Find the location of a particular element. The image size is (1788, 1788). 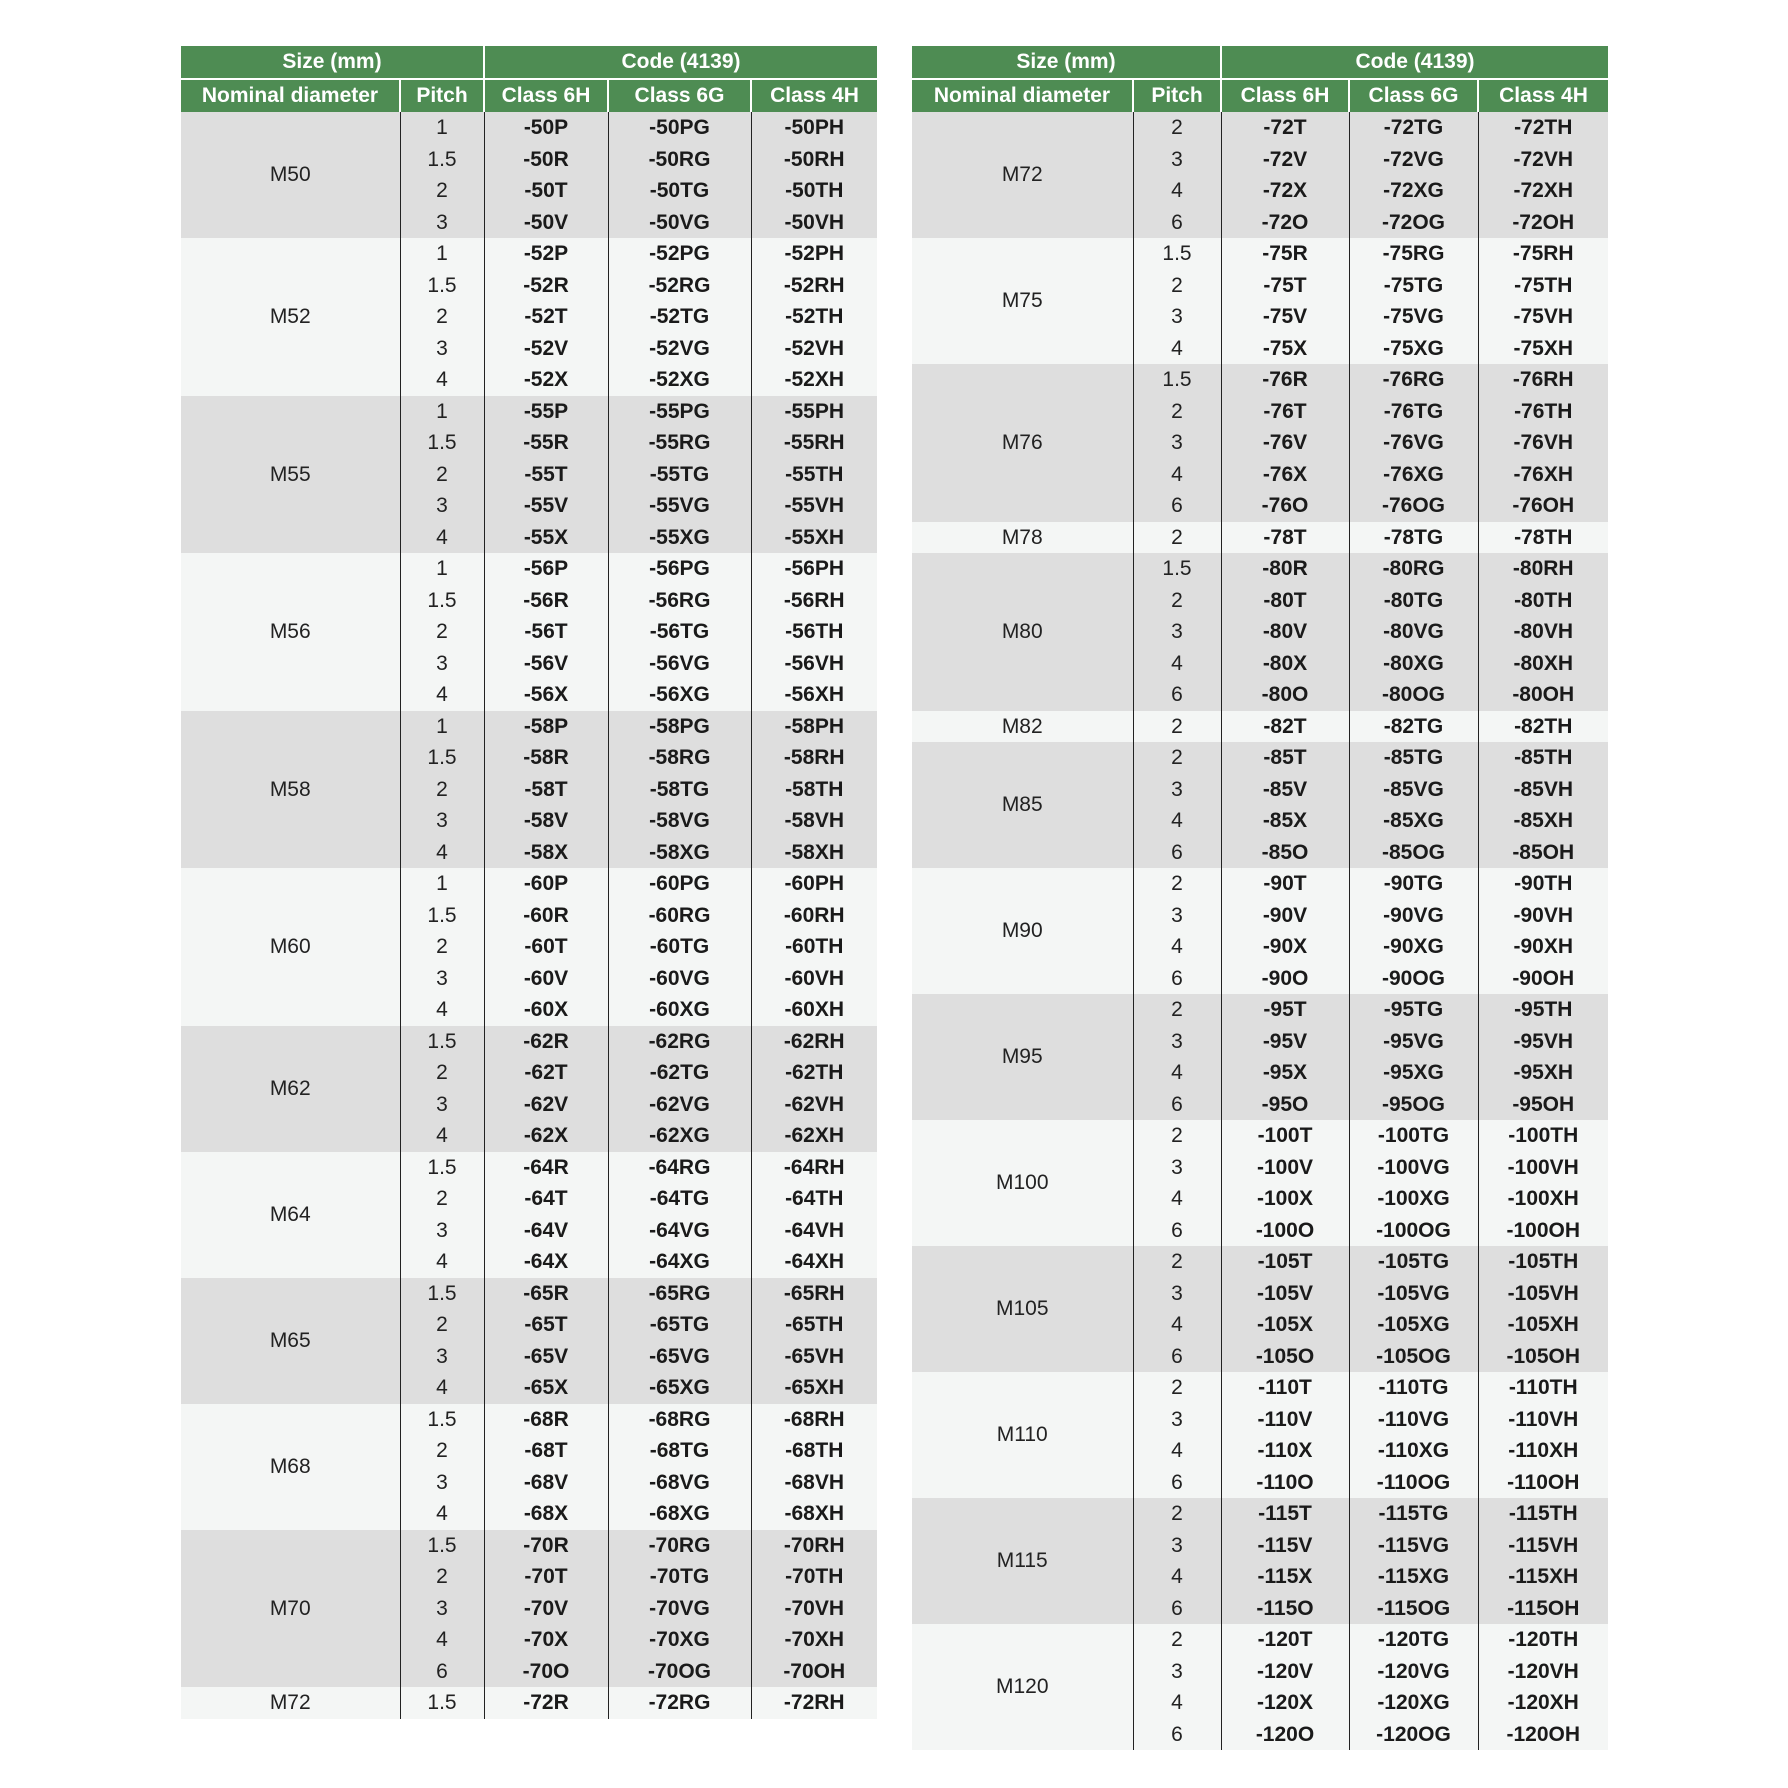

code-4h-cell: -50PH is located at coordinates (813, 128).